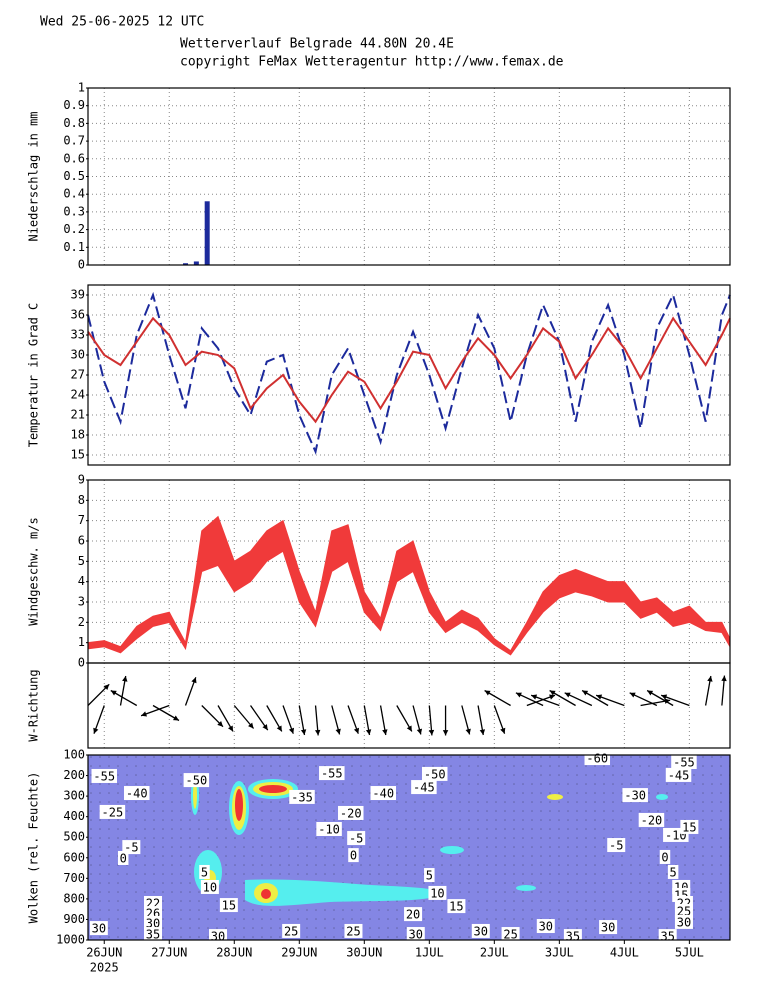 The image size is (770, 1002). What do you see at coordinates (34, 176) in the screenshot?
I see `y-axis-label: Niederschlag in mm` at bounding box center [34, 176].